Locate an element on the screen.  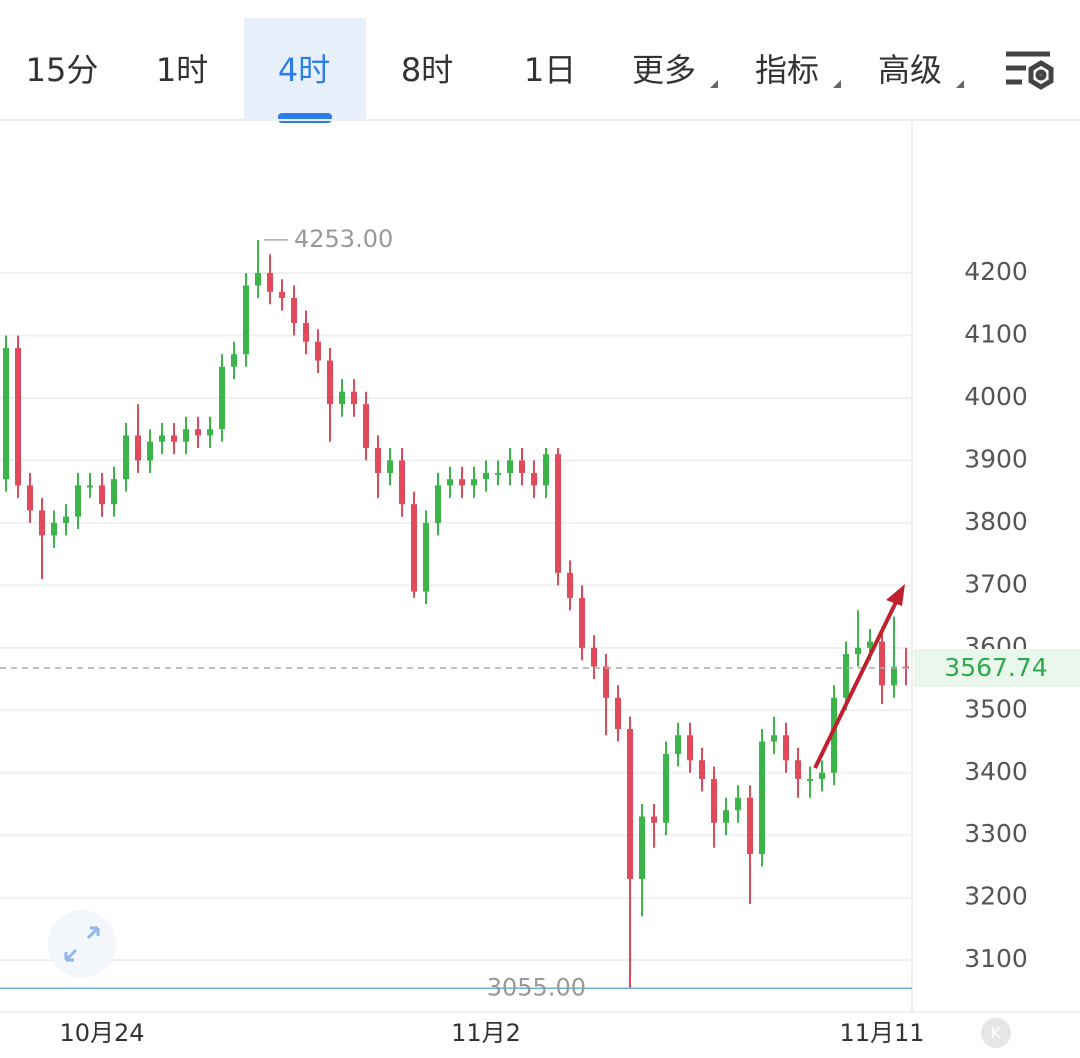
active-tab-indicator is located at coordinates (305, 118).